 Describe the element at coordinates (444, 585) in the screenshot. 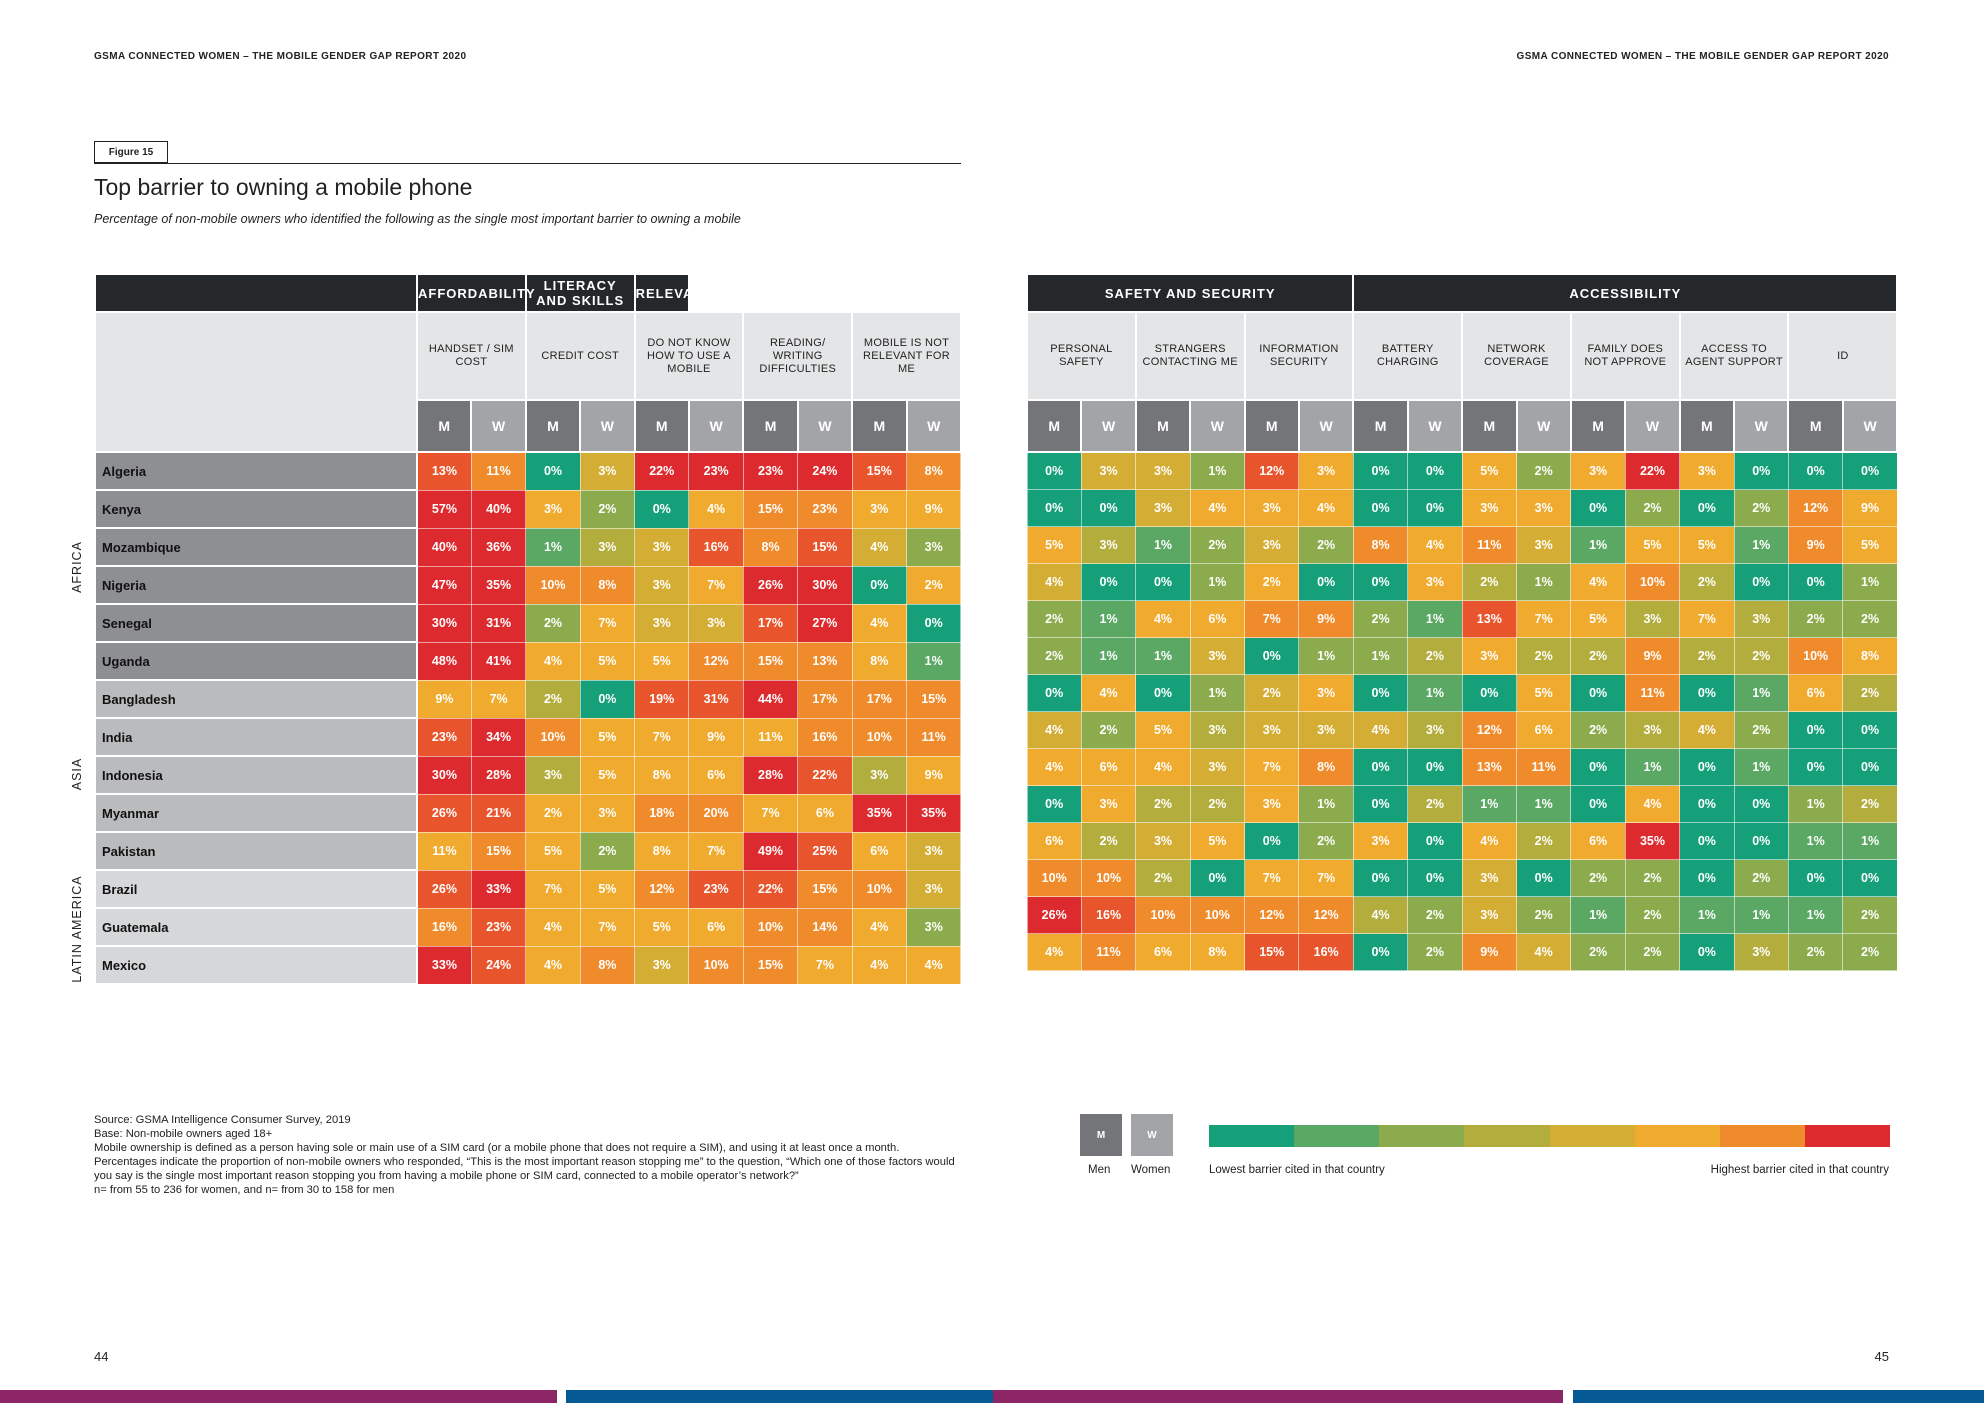

I see `heatmap-cell: 47%` at that location.